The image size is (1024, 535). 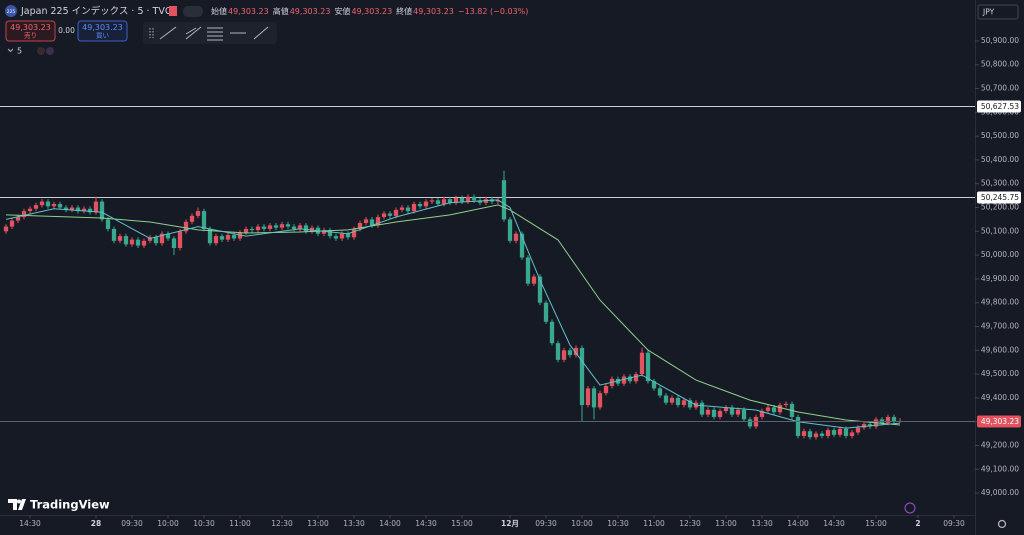 I want to click on tool-trendline, so click(x=168, y=33).